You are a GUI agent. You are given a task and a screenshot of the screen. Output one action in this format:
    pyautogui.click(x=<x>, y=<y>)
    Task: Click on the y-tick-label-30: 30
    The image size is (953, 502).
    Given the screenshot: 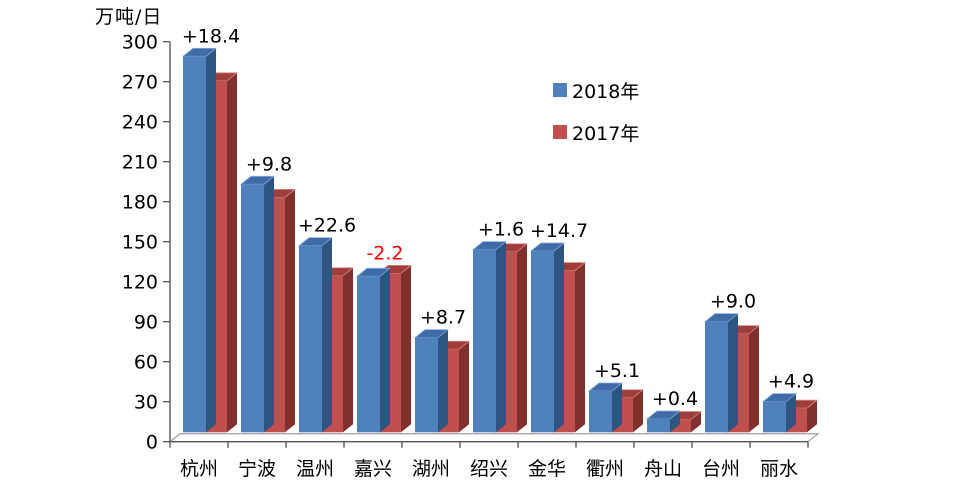 What is the action you would take?
    pyautogui.click(x=146, y=403)
    